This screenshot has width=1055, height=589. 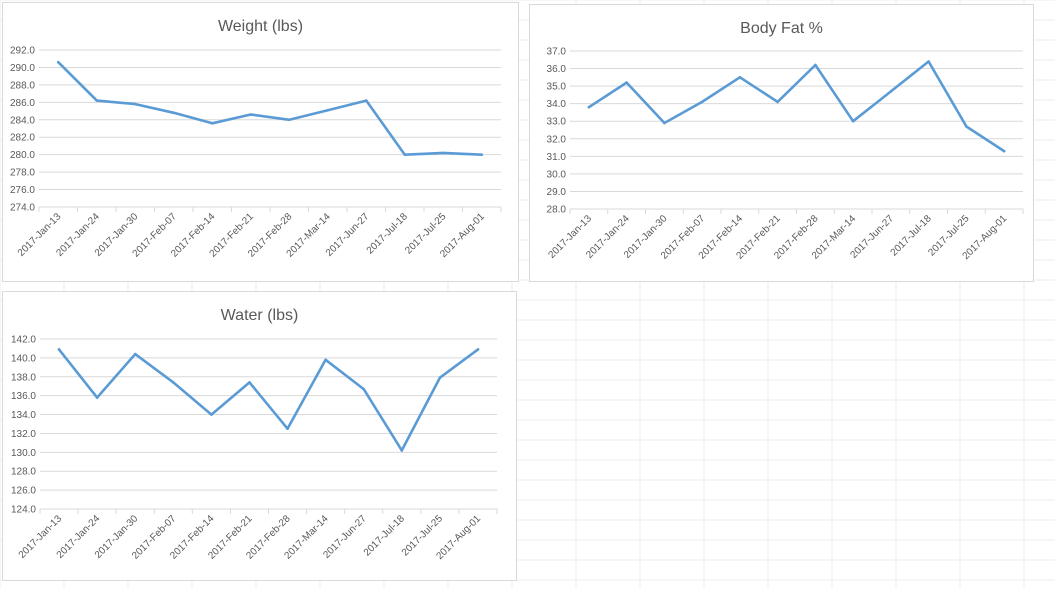 I want to click on y-tick-label: 32.0, so click(x=557, y=139).